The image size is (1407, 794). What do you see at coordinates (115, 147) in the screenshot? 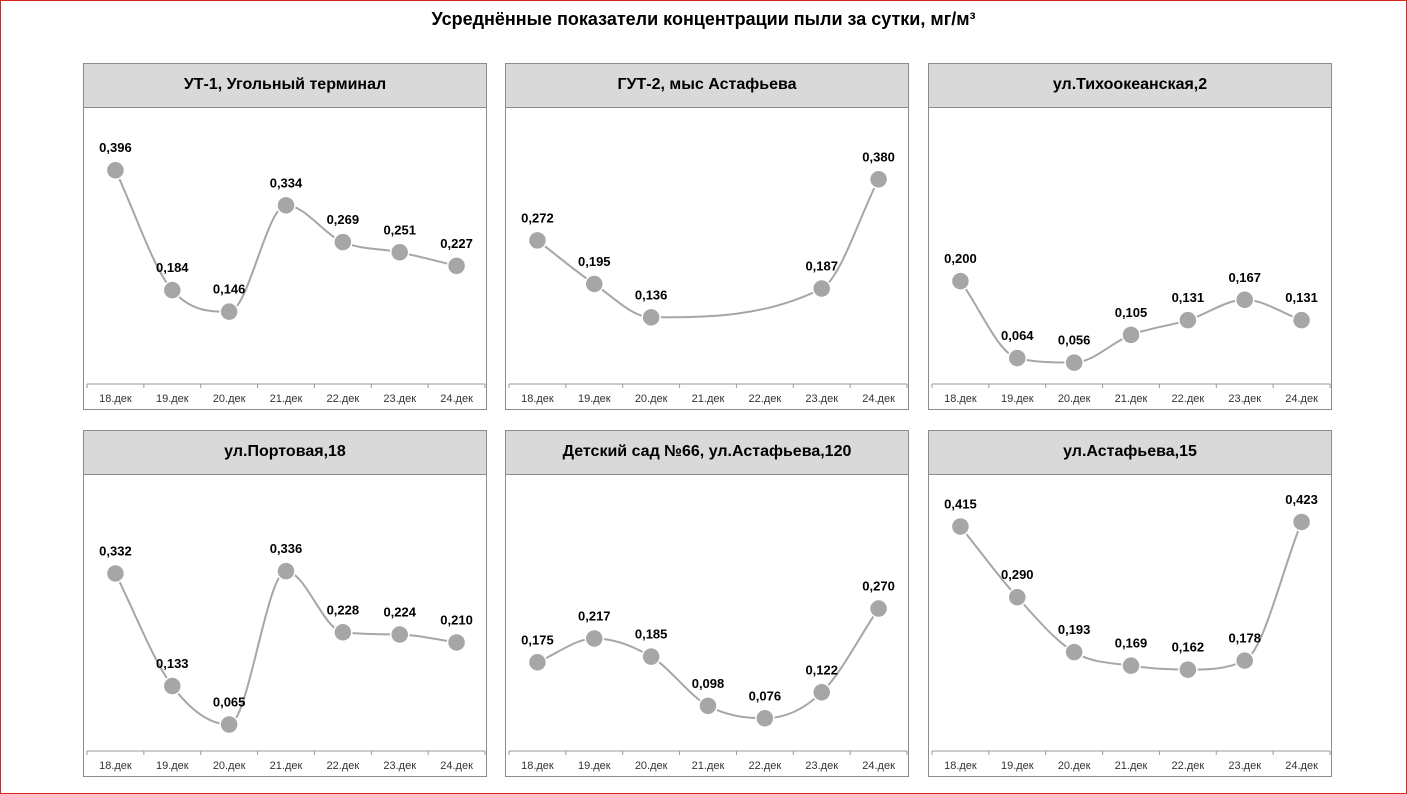
I see `data-label: 0,396` at bounding box center [115, 147].